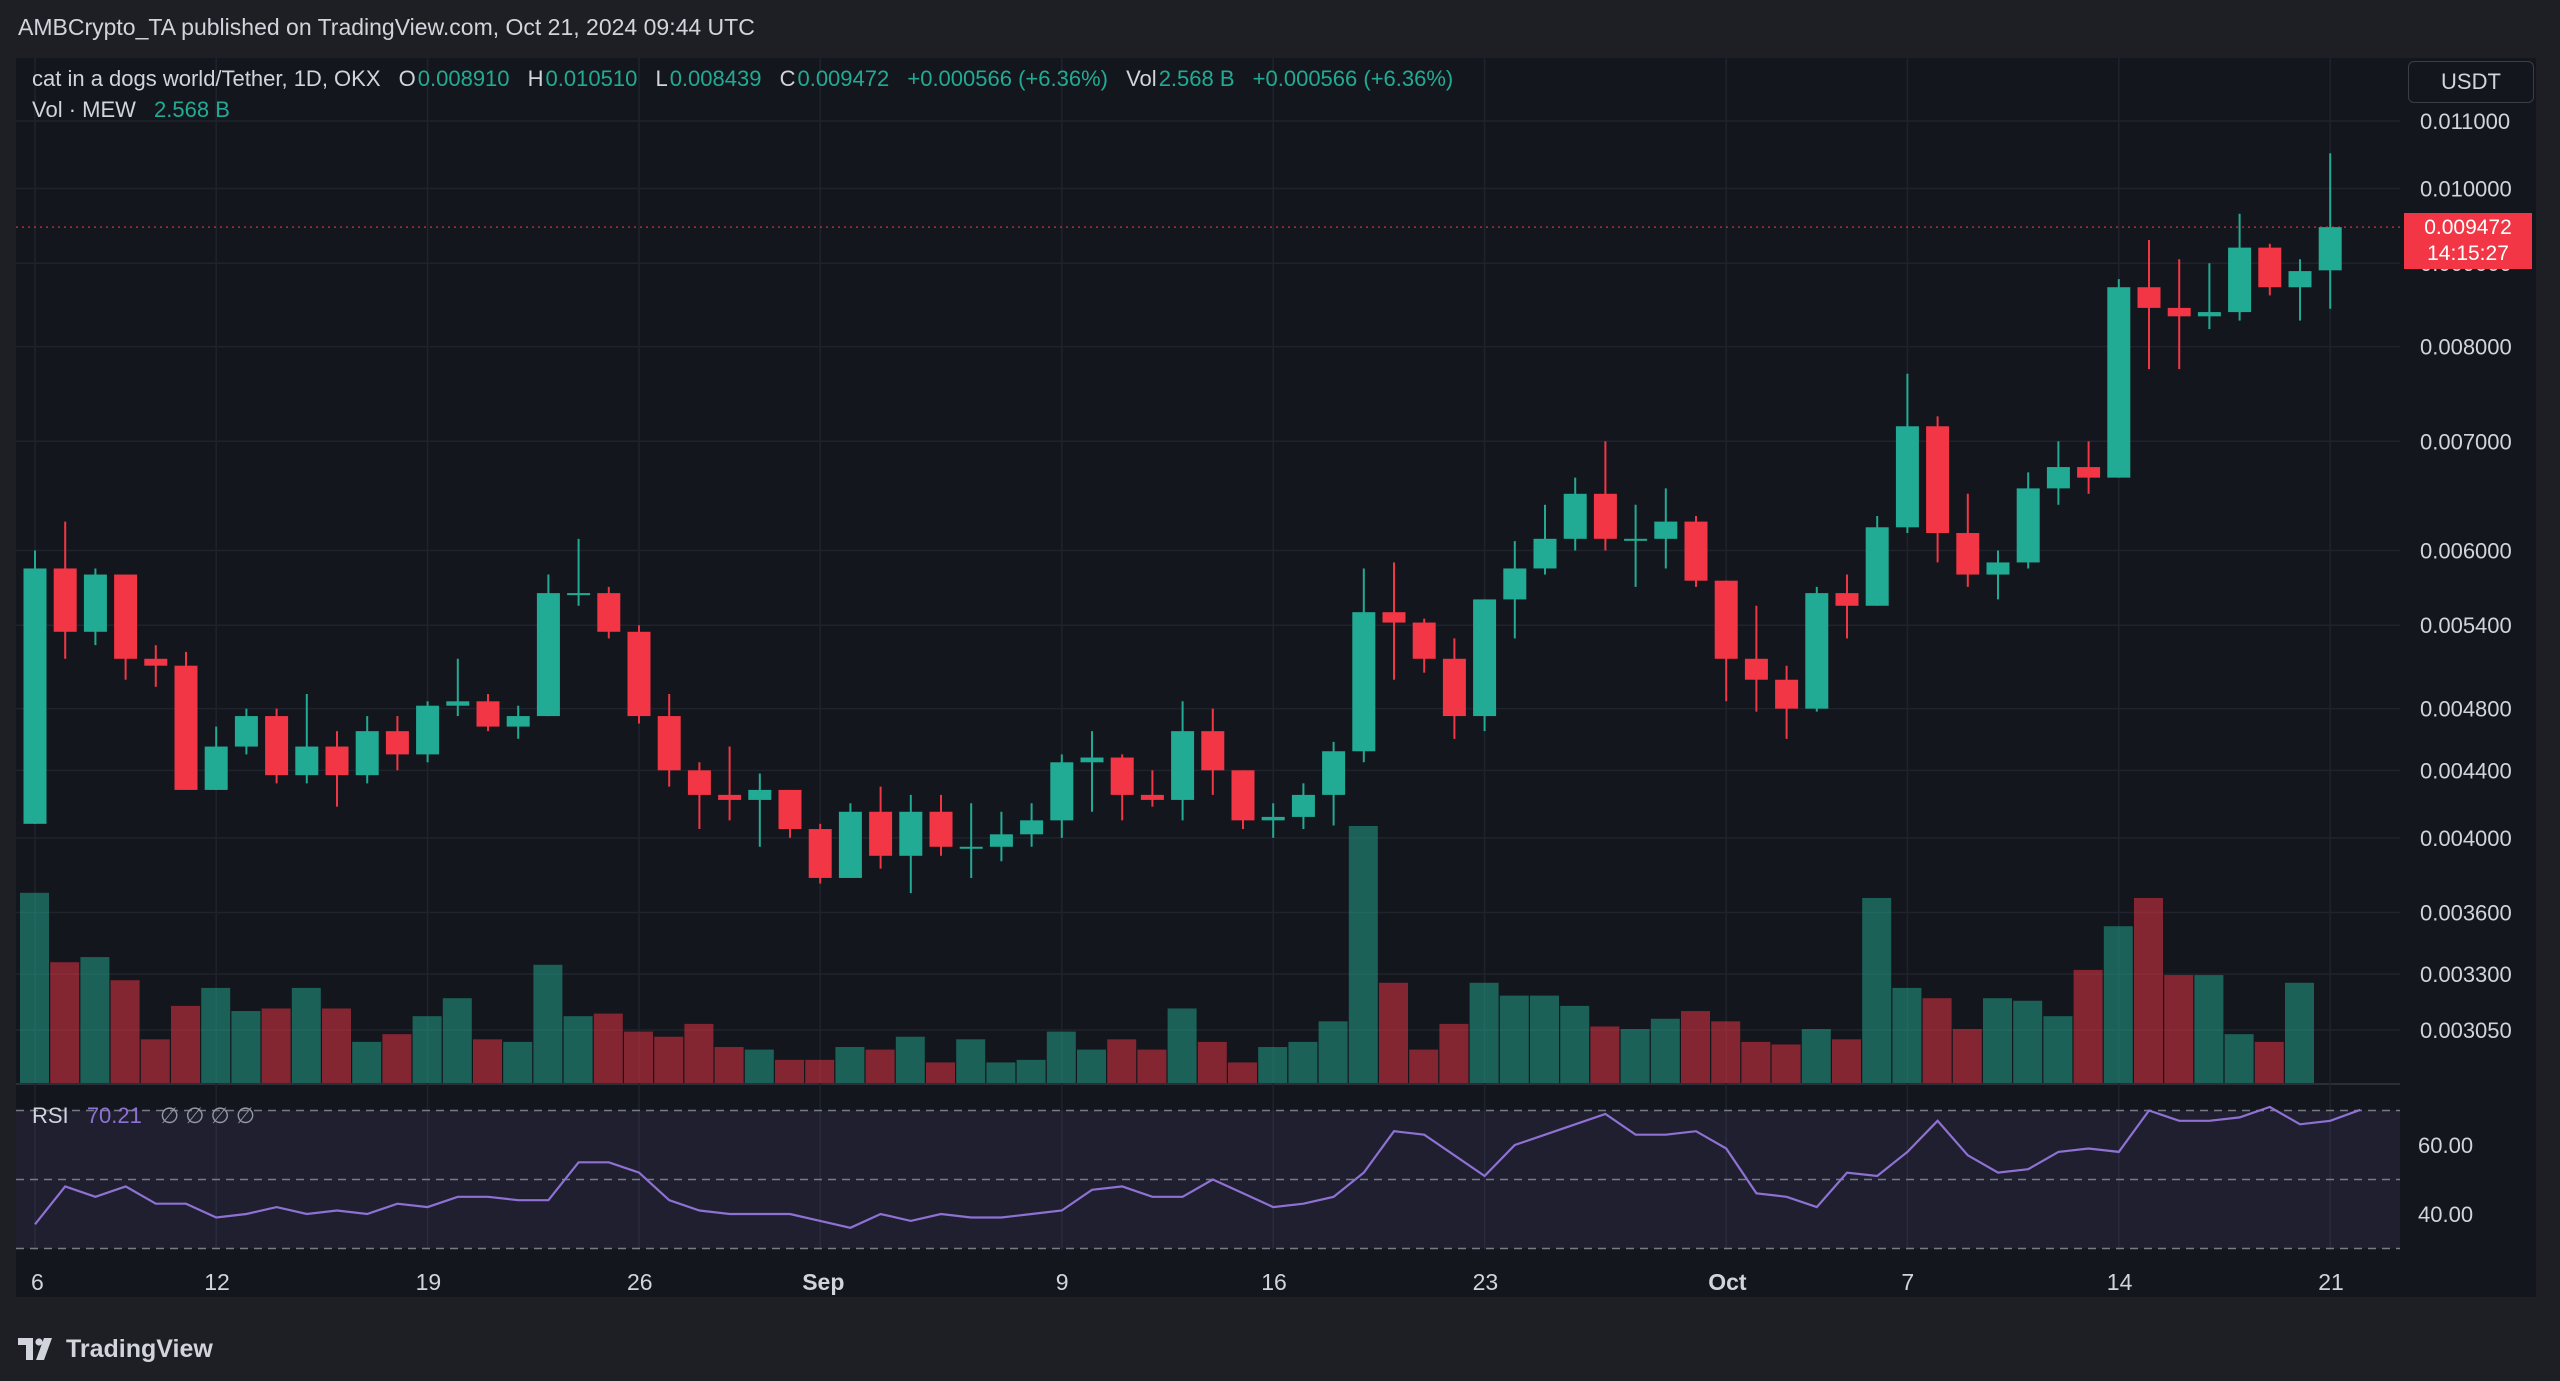 The width and height of the screenshot is (2560, 1381). What do you see at coordinates (463, 78) in the screenshot?
I see `open-value: 0.008910` at bounding box center [463, 78].